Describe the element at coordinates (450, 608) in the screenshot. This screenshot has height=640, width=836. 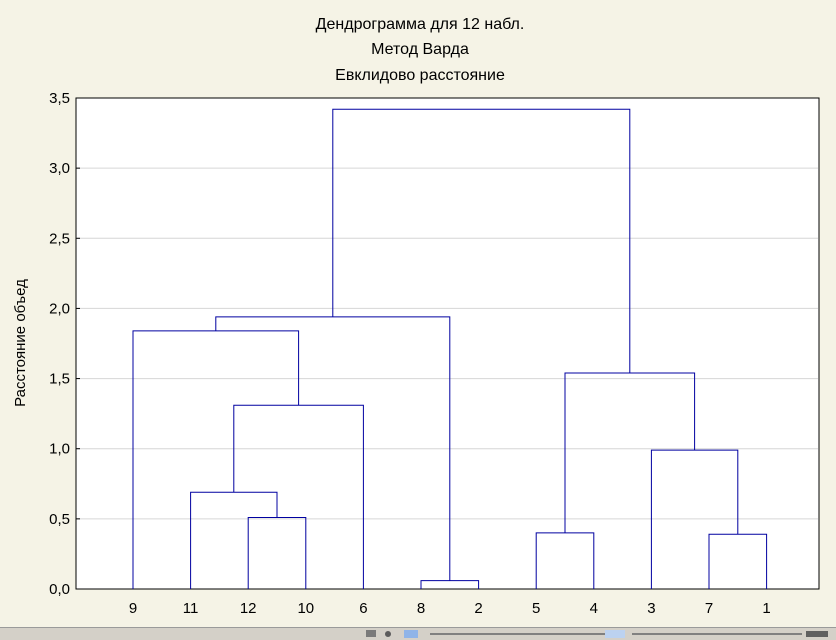
I see `x-axis-leaf-labels: 9 11 12 10 6 8 2 5 4 3 7 1` at that location.